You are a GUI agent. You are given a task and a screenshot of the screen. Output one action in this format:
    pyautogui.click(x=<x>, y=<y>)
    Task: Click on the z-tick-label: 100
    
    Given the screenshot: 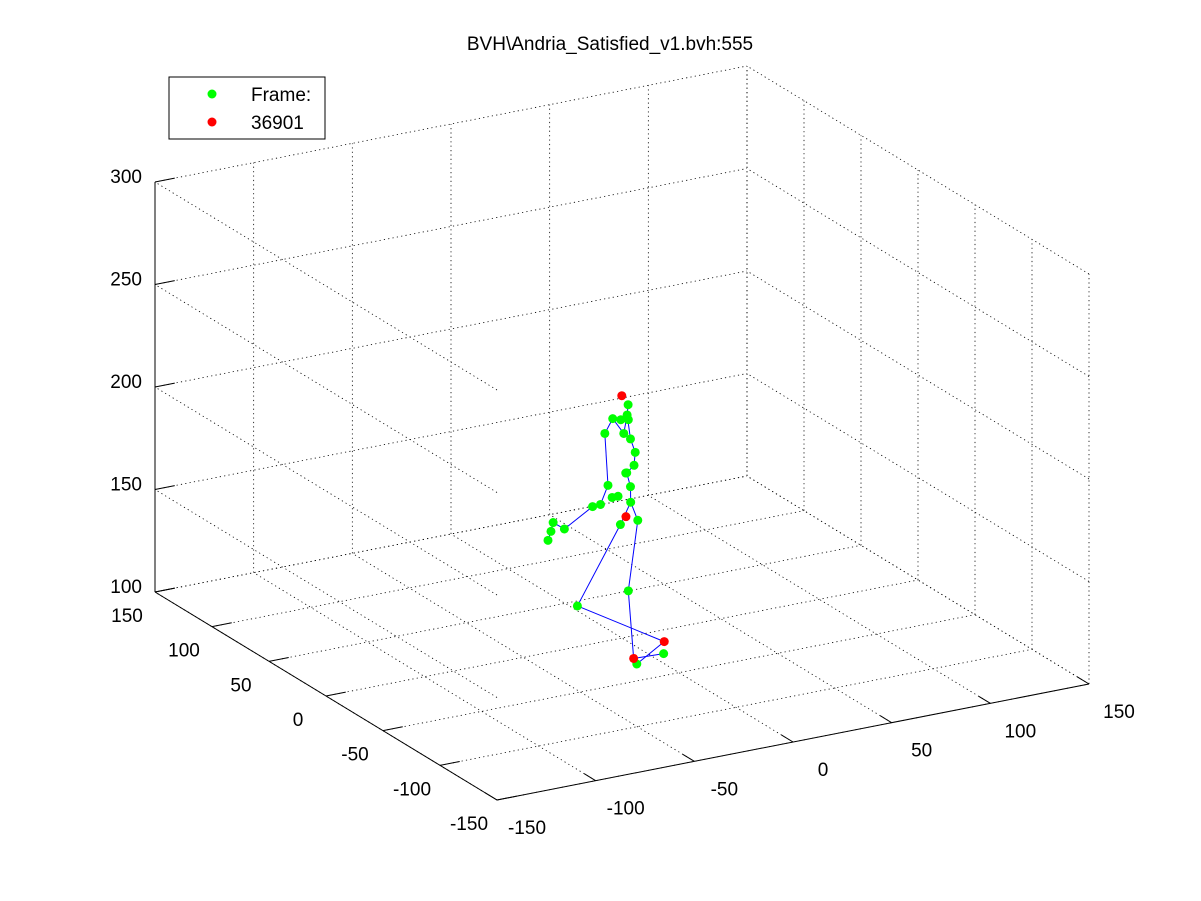 What is the action you would take?
    pyautogui.click(x=126, y=587)
    